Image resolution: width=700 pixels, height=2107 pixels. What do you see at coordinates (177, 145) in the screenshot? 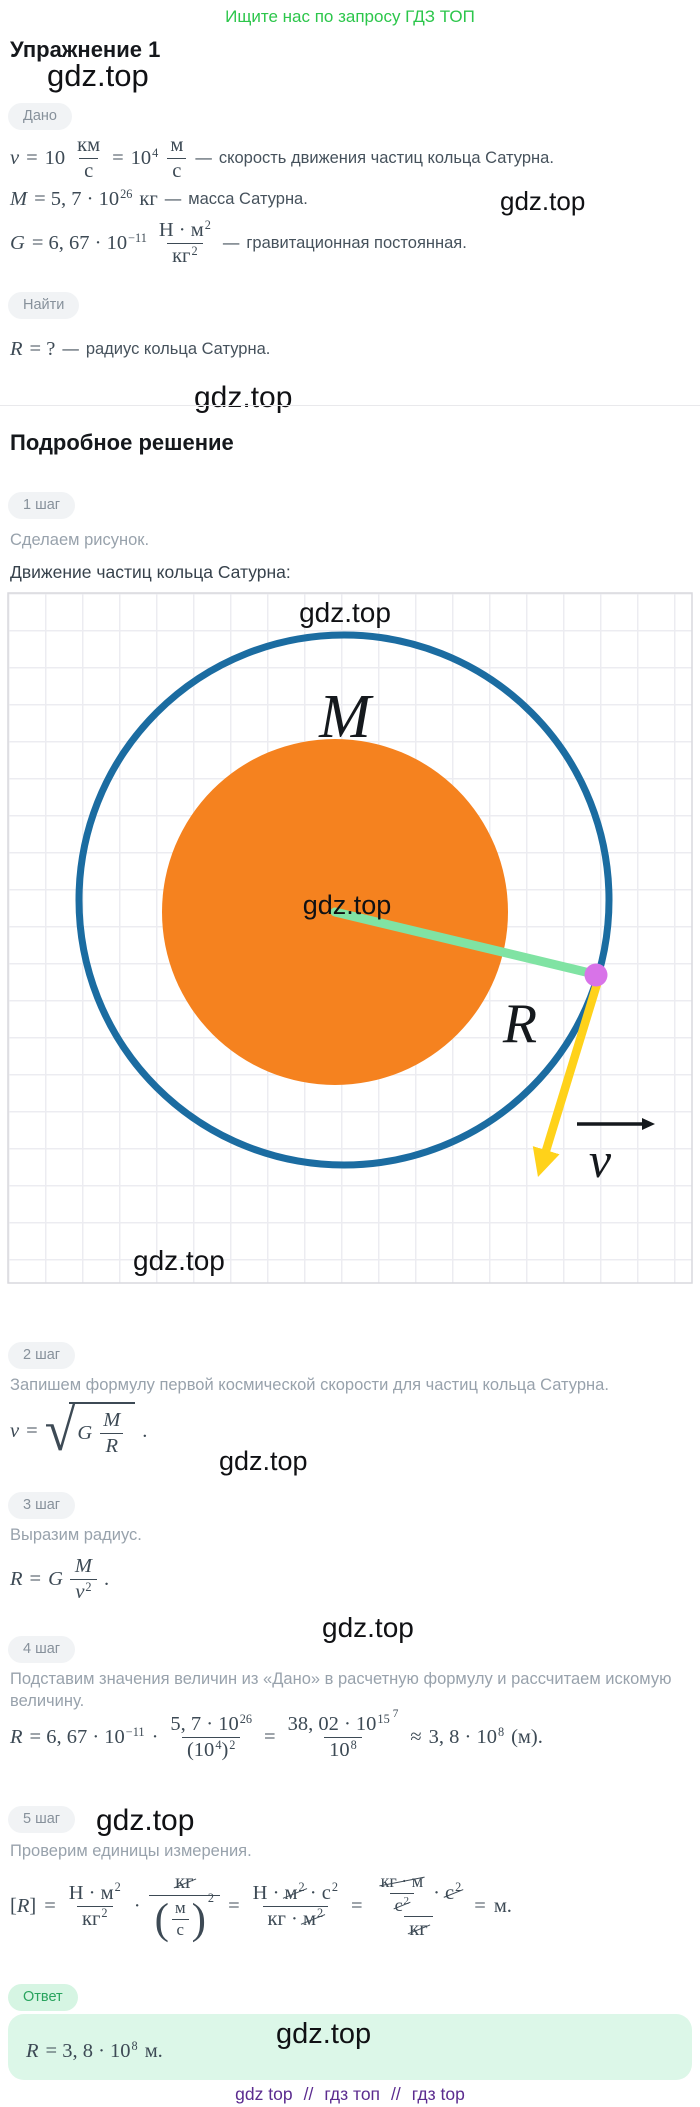
I see `fraction-numerator: м` at bounding box center [177, 145].